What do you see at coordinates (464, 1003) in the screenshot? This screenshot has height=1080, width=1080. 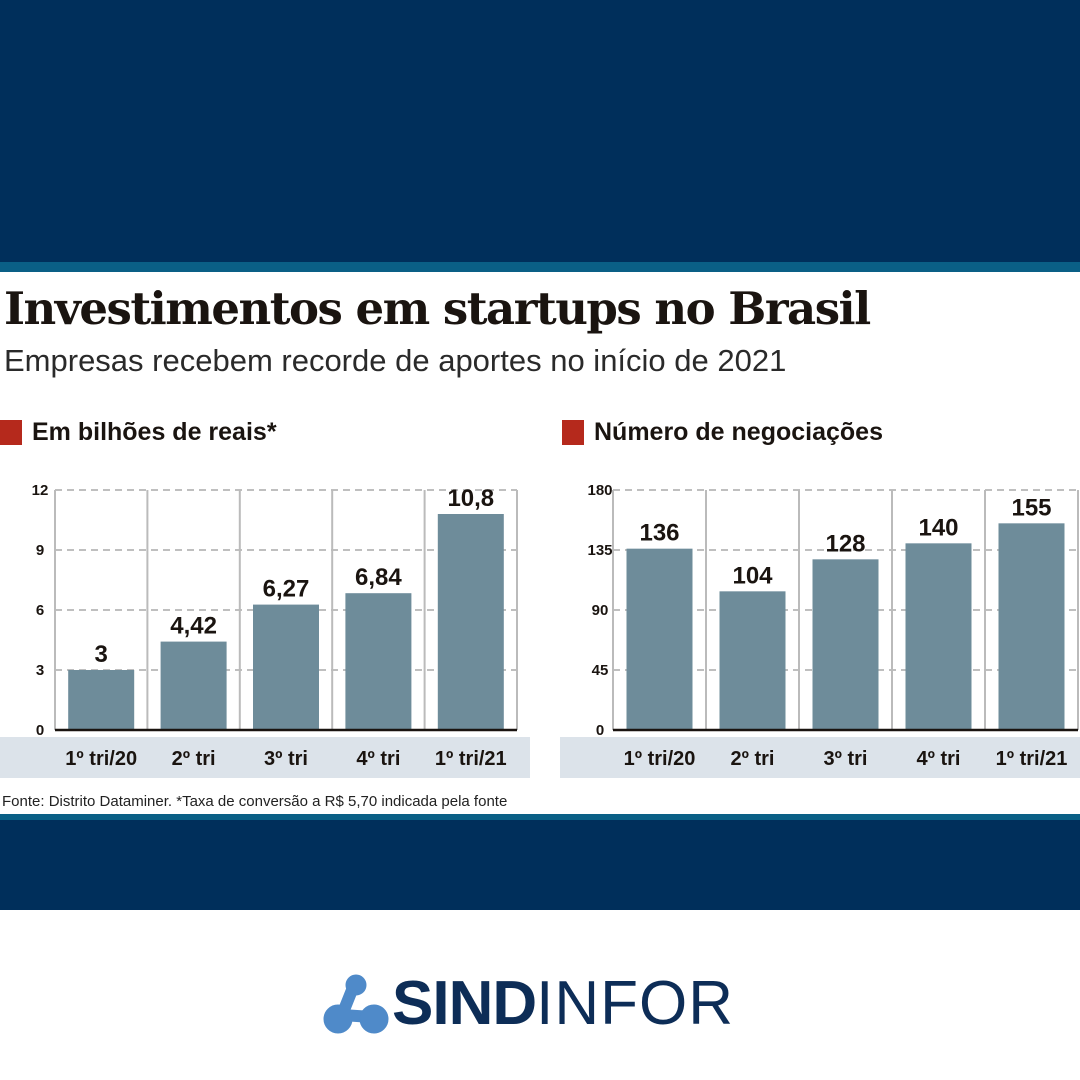 I see `logo-text-bold: SIND` at bounding box center [464, 1003].